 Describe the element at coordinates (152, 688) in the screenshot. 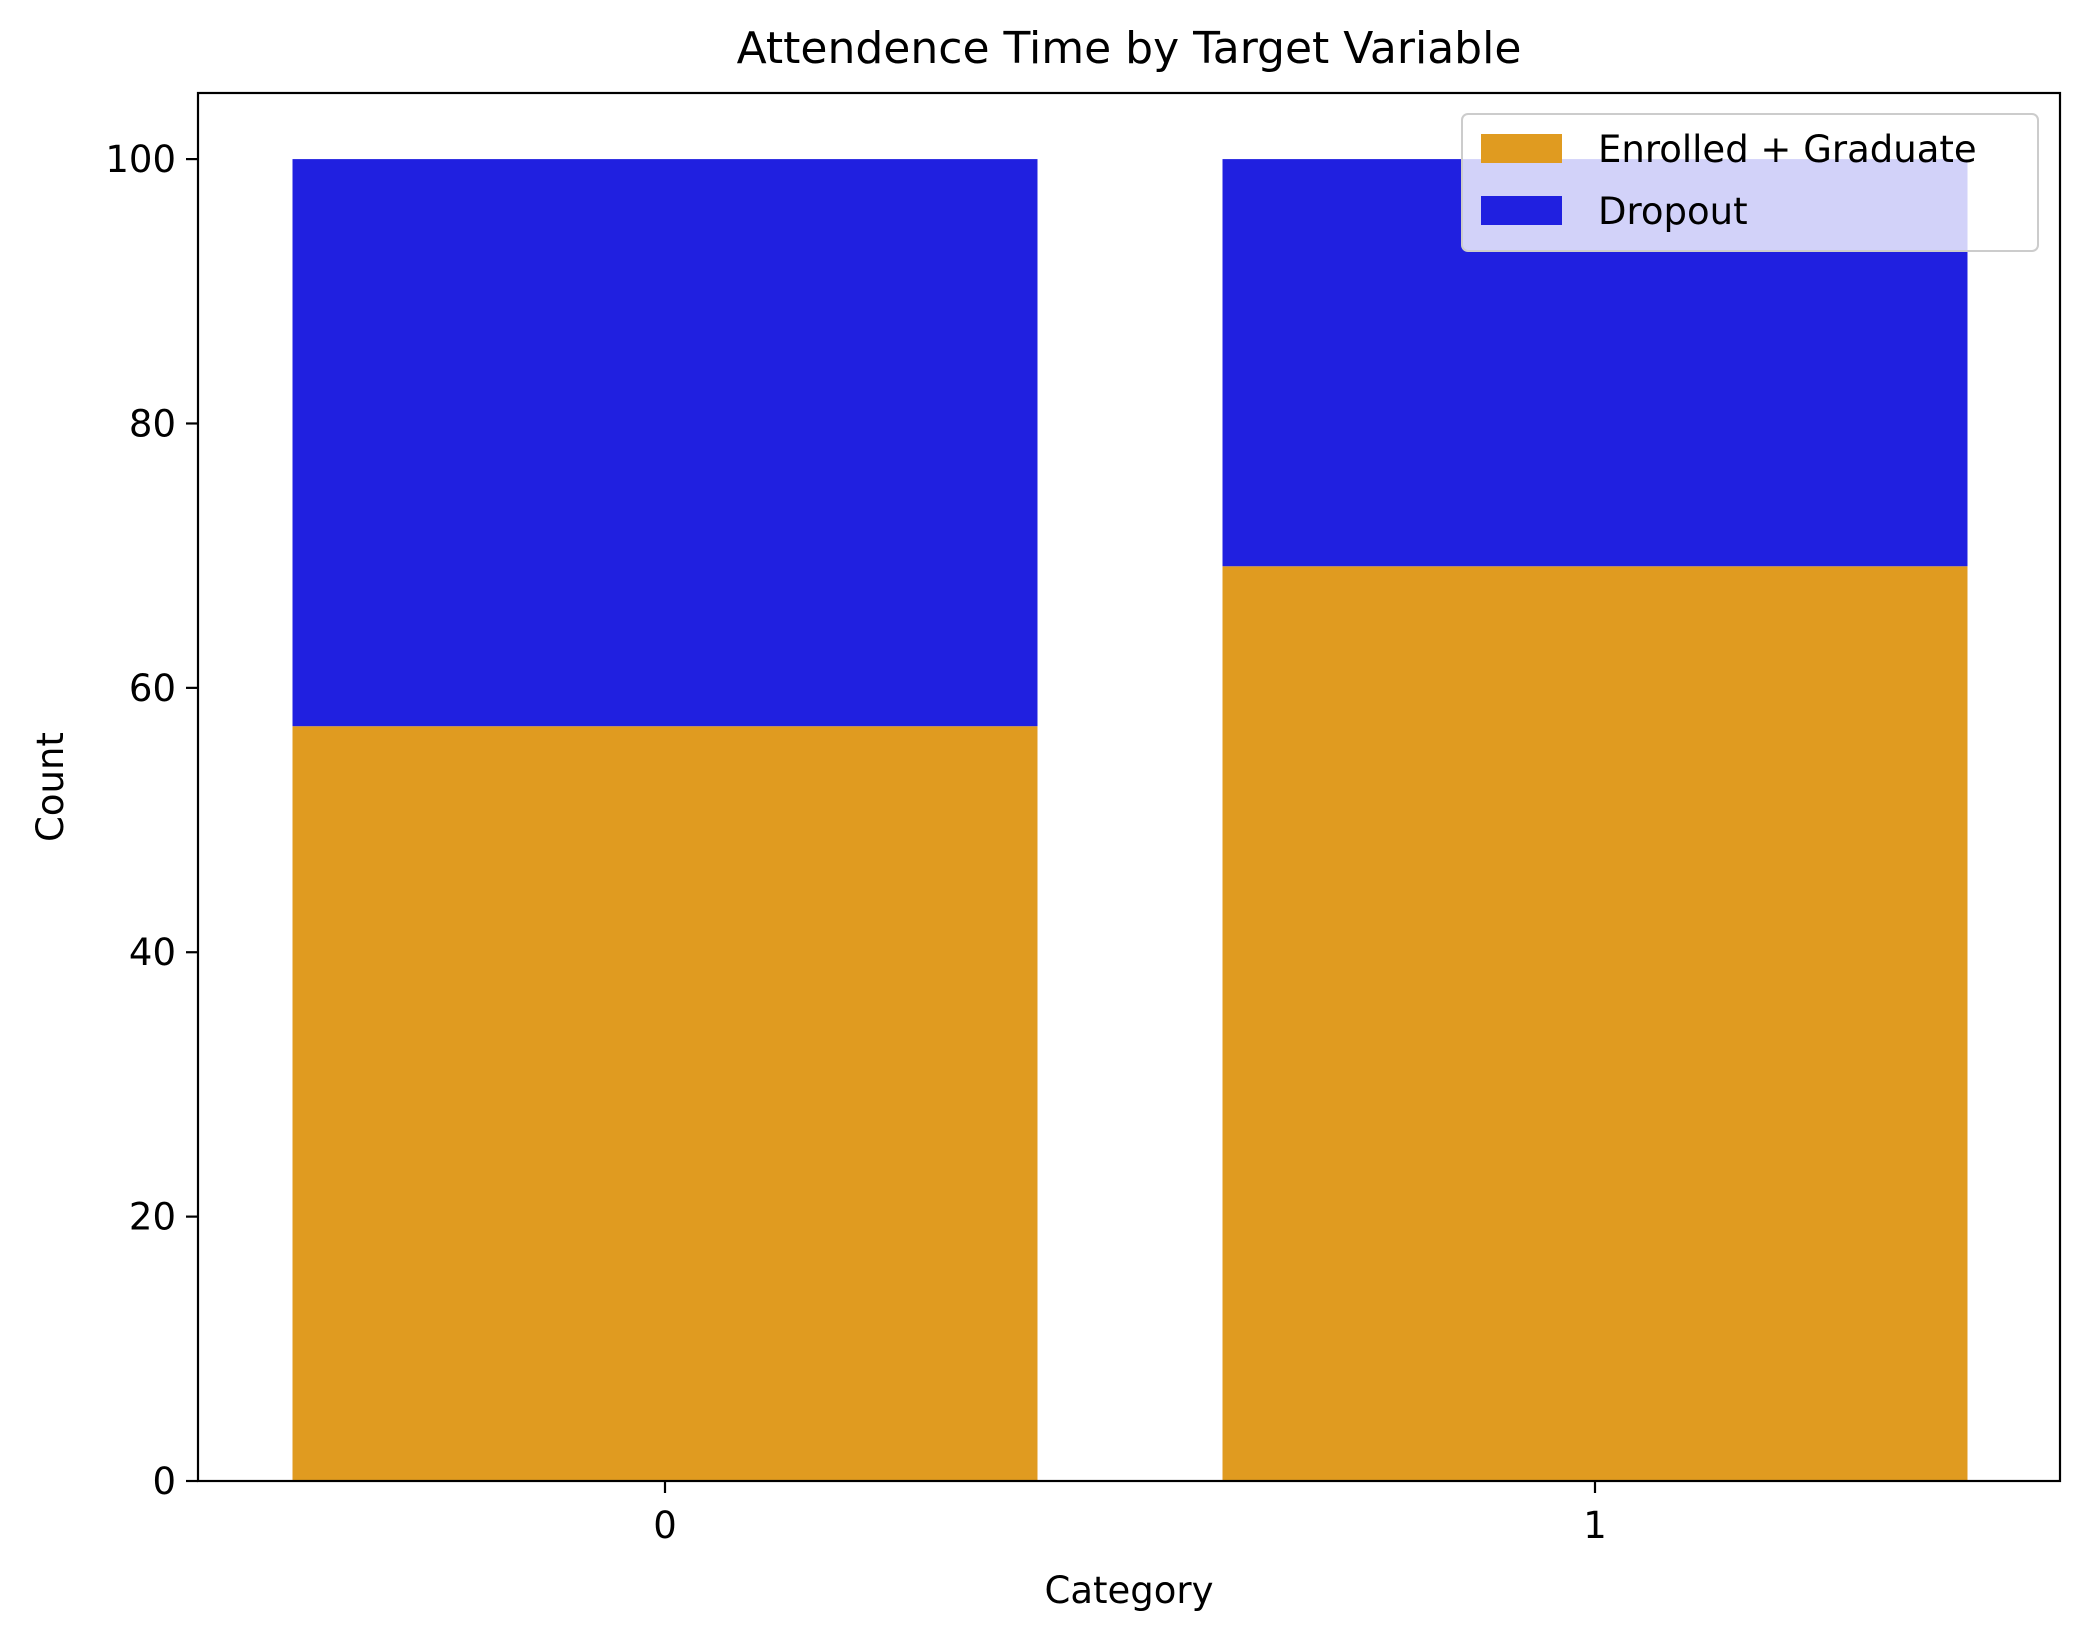

I see `y-tick-label: 60` at that location.